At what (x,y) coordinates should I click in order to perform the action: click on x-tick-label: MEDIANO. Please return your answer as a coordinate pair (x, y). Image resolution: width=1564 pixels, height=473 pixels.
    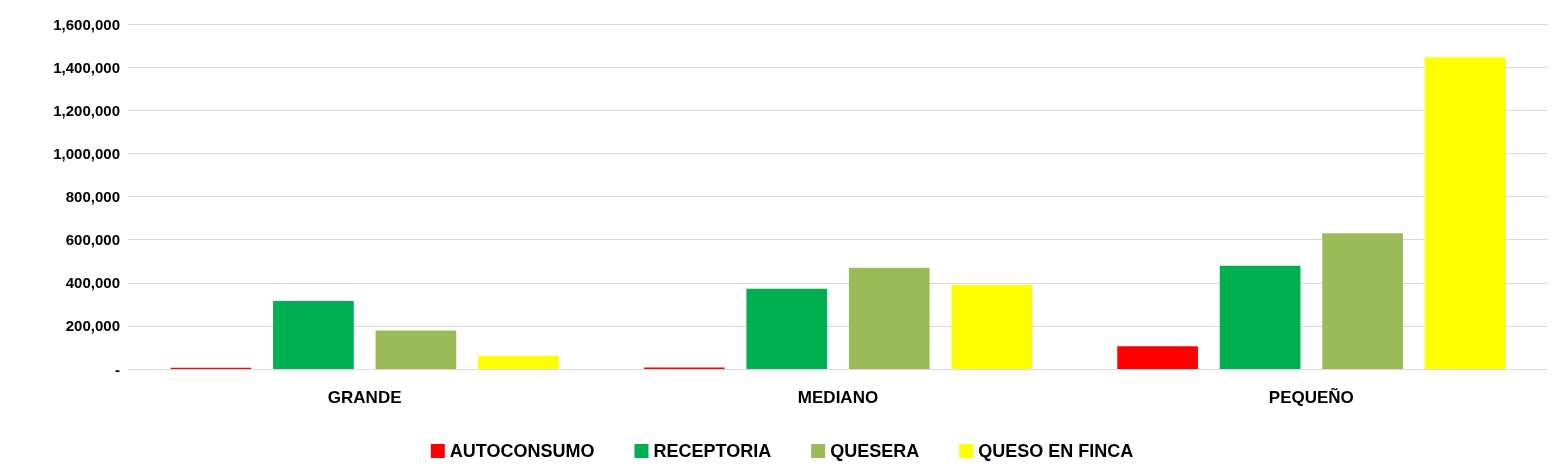
    Looking at the image, I should click on (838, 397).